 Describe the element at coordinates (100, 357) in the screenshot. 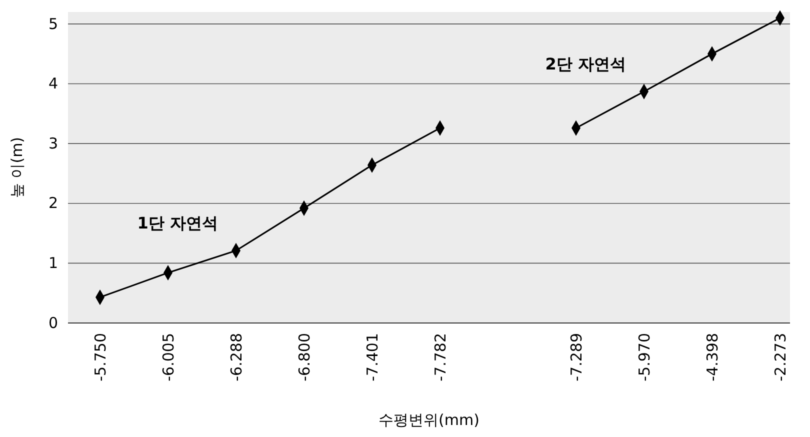

I see `x-tick-label: -5.750` at that location.